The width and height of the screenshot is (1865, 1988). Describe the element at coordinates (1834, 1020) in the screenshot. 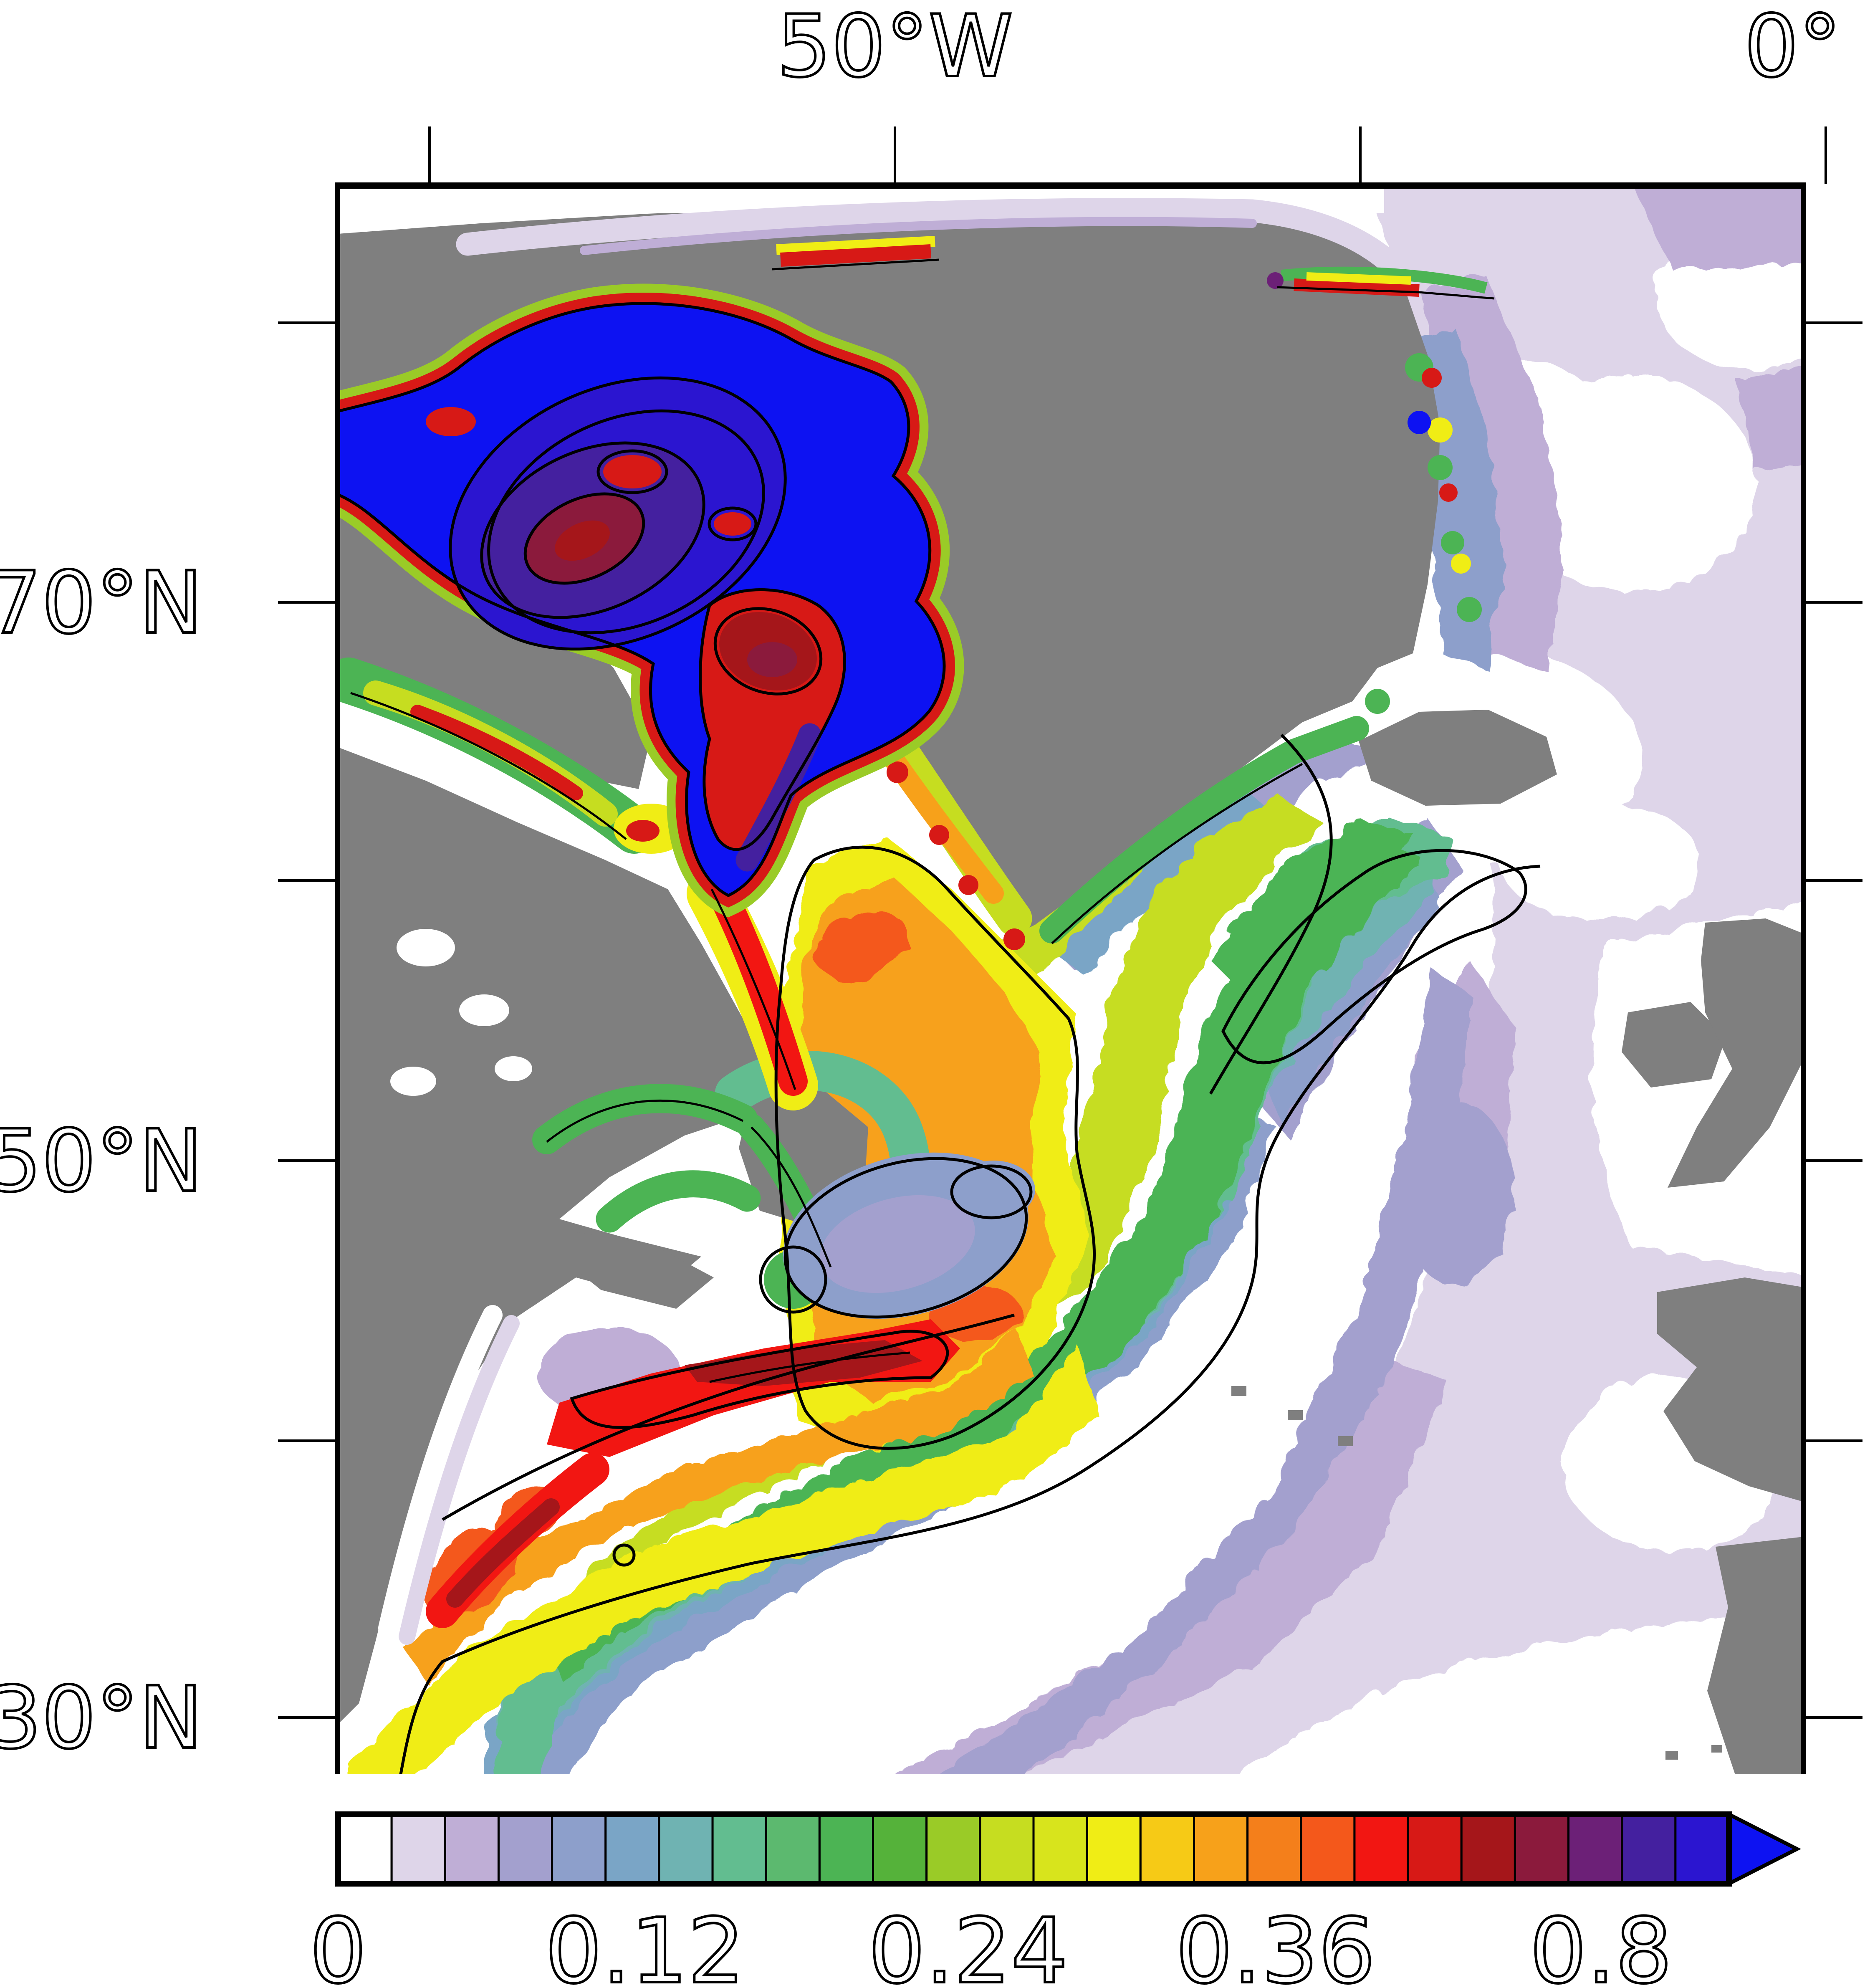

I see `axis-ticks-right` at that location.